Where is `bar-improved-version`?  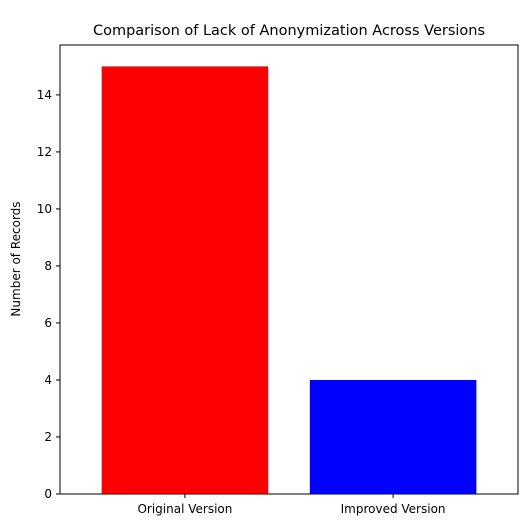
bar-improved-version is located at coordinates (393, 437).